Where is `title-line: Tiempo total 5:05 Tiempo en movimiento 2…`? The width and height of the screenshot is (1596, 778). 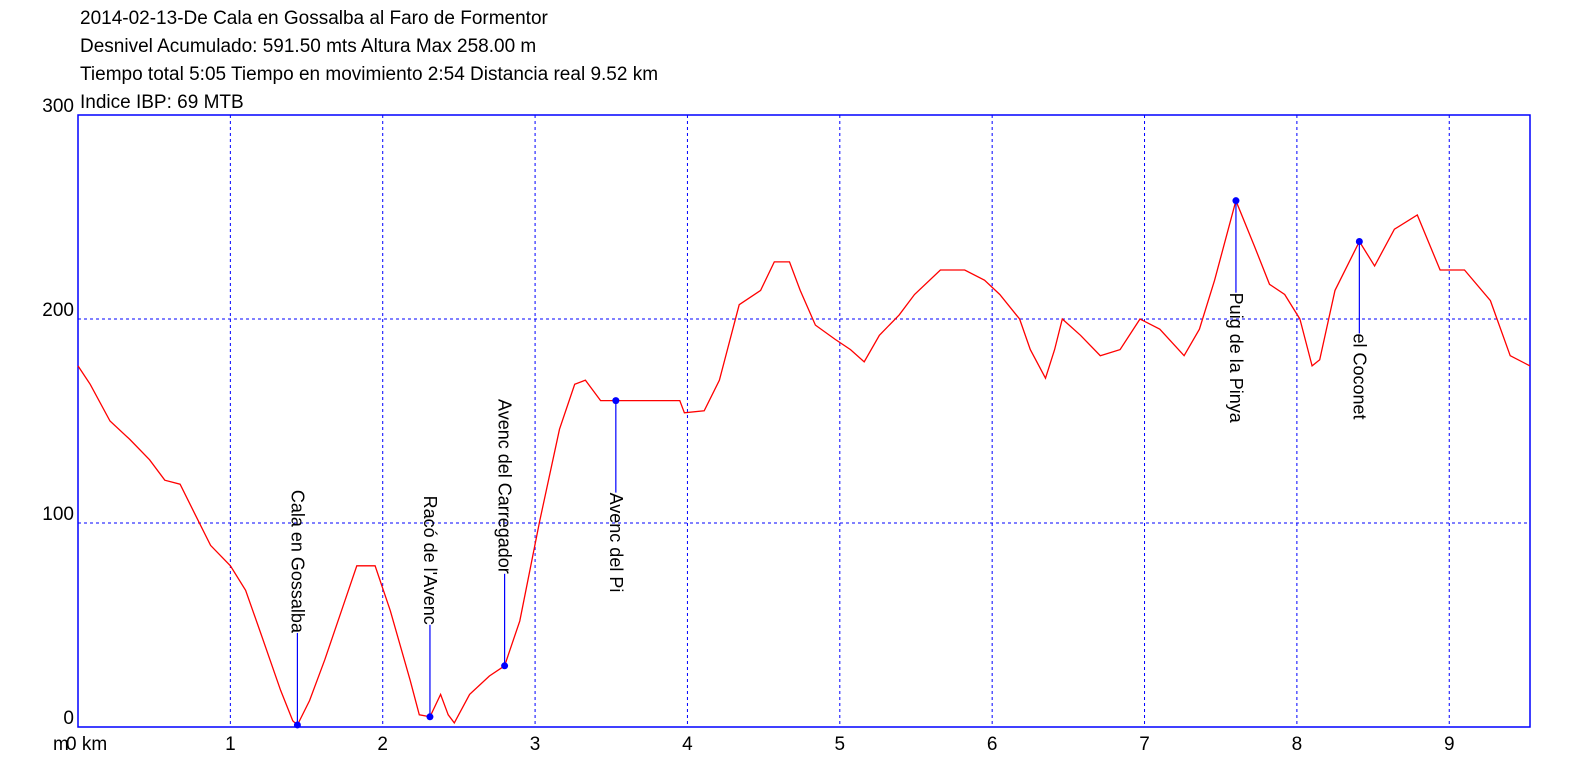 title-line: Tiempo total 5:05 Tiempo en movimiento 2… is located at coordinates (369, 74).